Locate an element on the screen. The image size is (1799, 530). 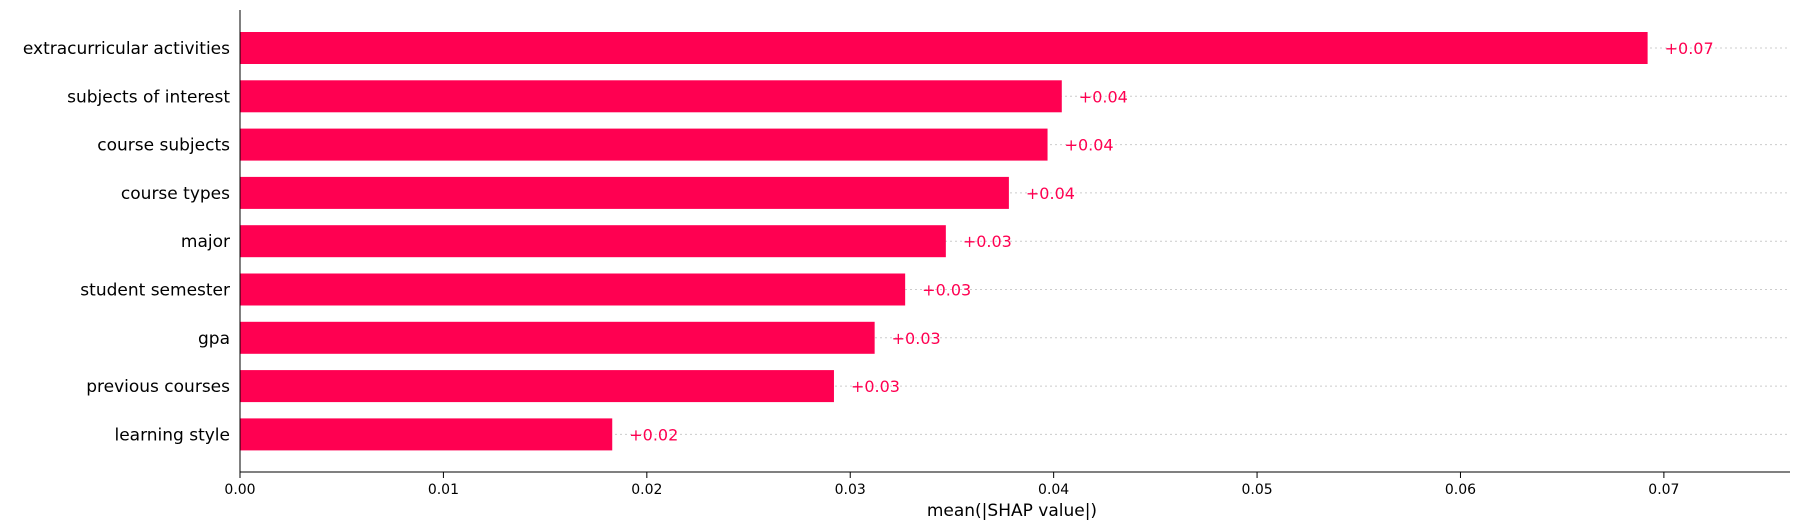
x-tick-label: 0.04 is located at coordinates (1053, 490).